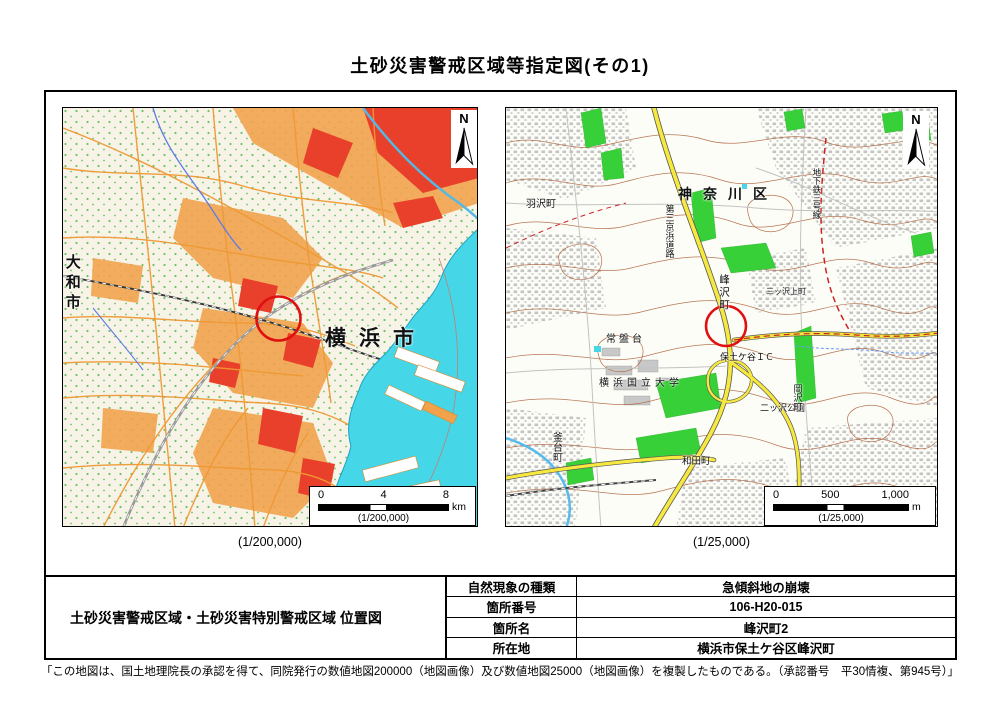  I want to click on pond, so click(597, 349).